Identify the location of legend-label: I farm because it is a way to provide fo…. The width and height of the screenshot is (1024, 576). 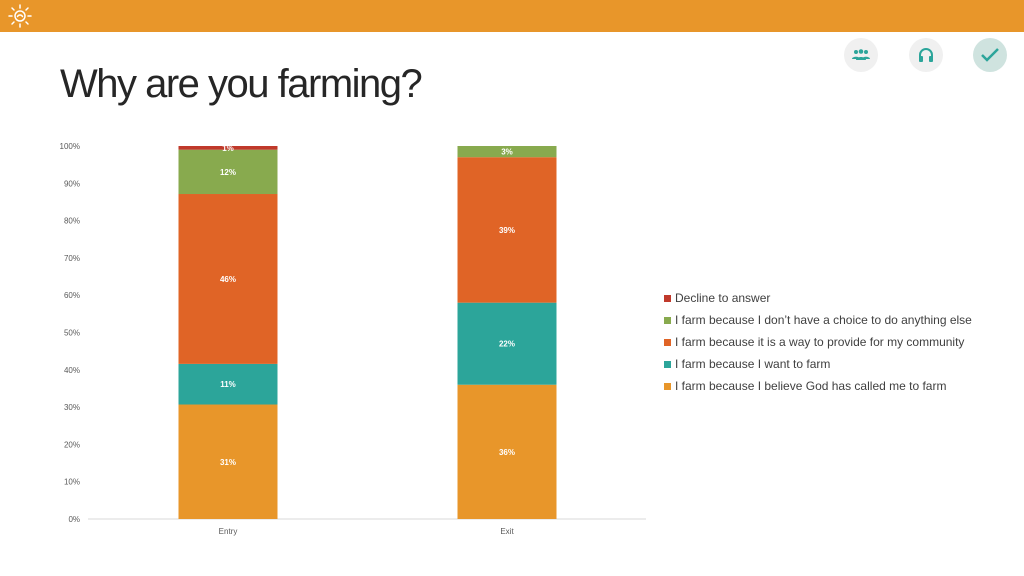
(820, 342).